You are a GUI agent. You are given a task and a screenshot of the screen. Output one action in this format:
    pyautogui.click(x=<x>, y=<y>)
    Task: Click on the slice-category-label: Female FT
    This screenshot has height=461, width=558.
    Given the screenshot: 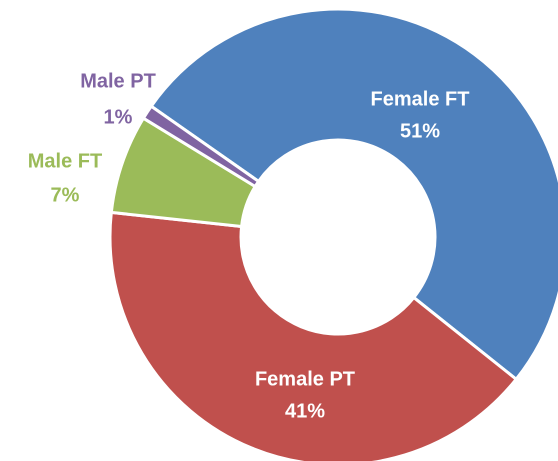 What is the action you would take?
    pyautogui.click(x=420, y=99)
    